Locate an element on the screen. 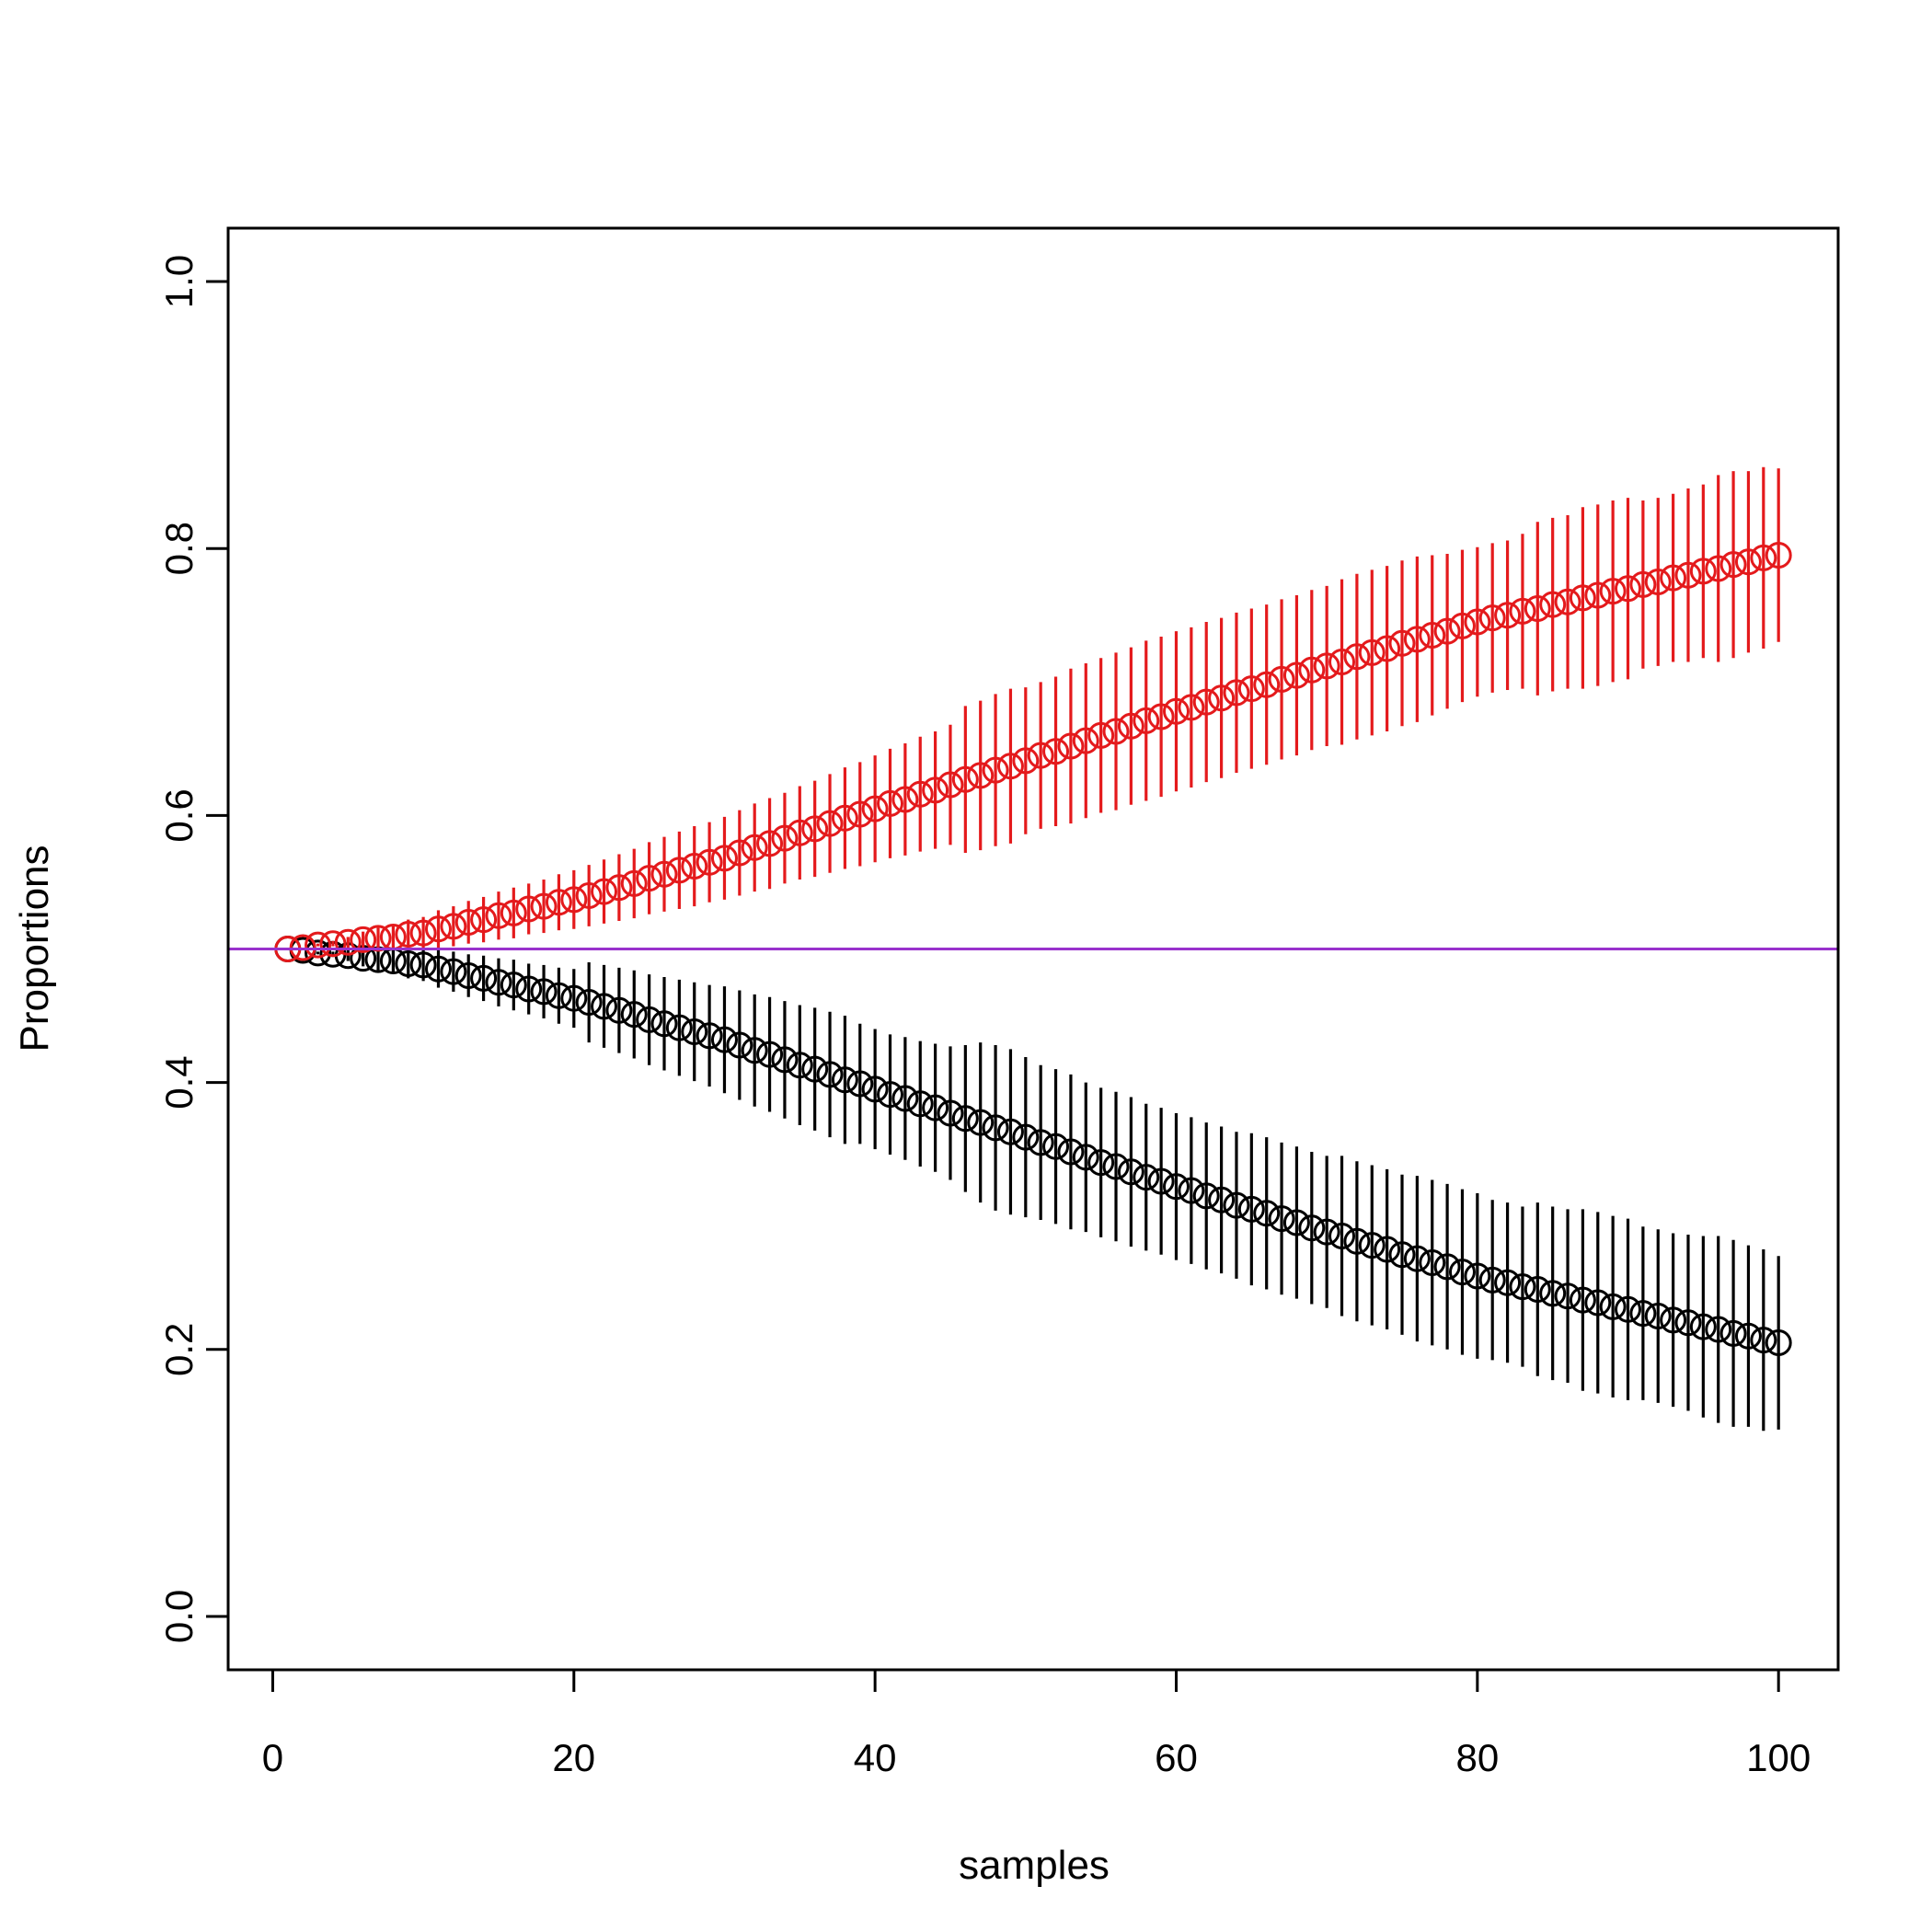 This screenshot has height=1932, width=1932. y-tick-label: 0.4 is located at coordinates (179, 1082).